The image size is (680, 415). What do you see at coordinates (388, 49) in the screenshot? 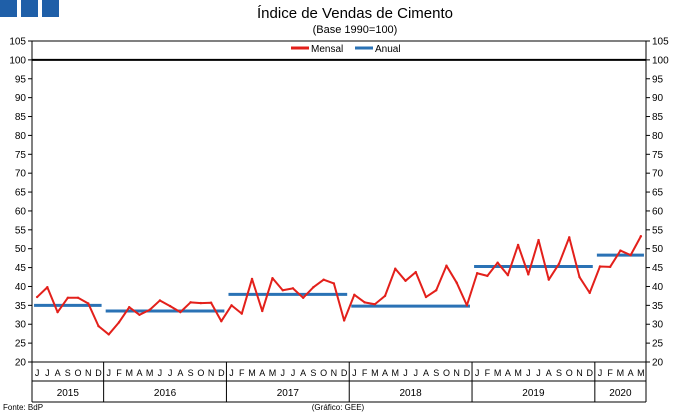
I see `legend-anual-label: Anual` at bounding box center [388, 49].